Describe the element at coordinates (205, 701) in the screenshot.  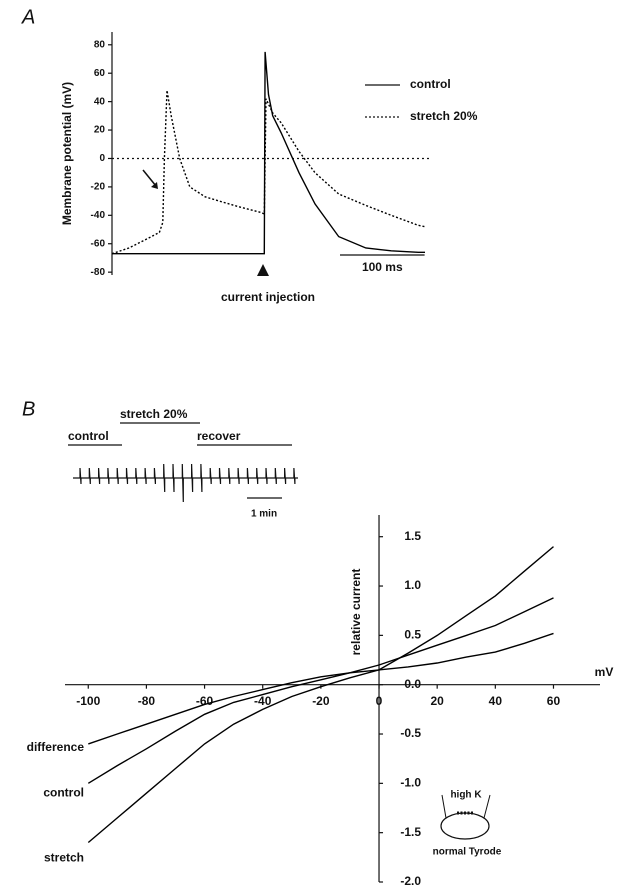
I see `x-tick-label: -60` at that location.